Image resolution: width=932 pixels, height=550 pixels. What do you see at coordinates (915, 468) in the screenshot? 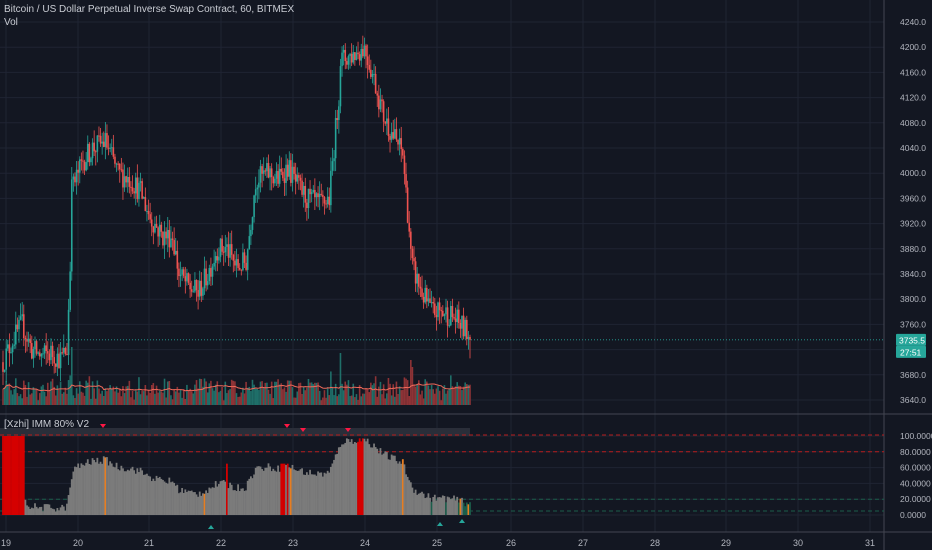
I see `indicator-tick-label: 60.0000` at bounding box center [915, 468].